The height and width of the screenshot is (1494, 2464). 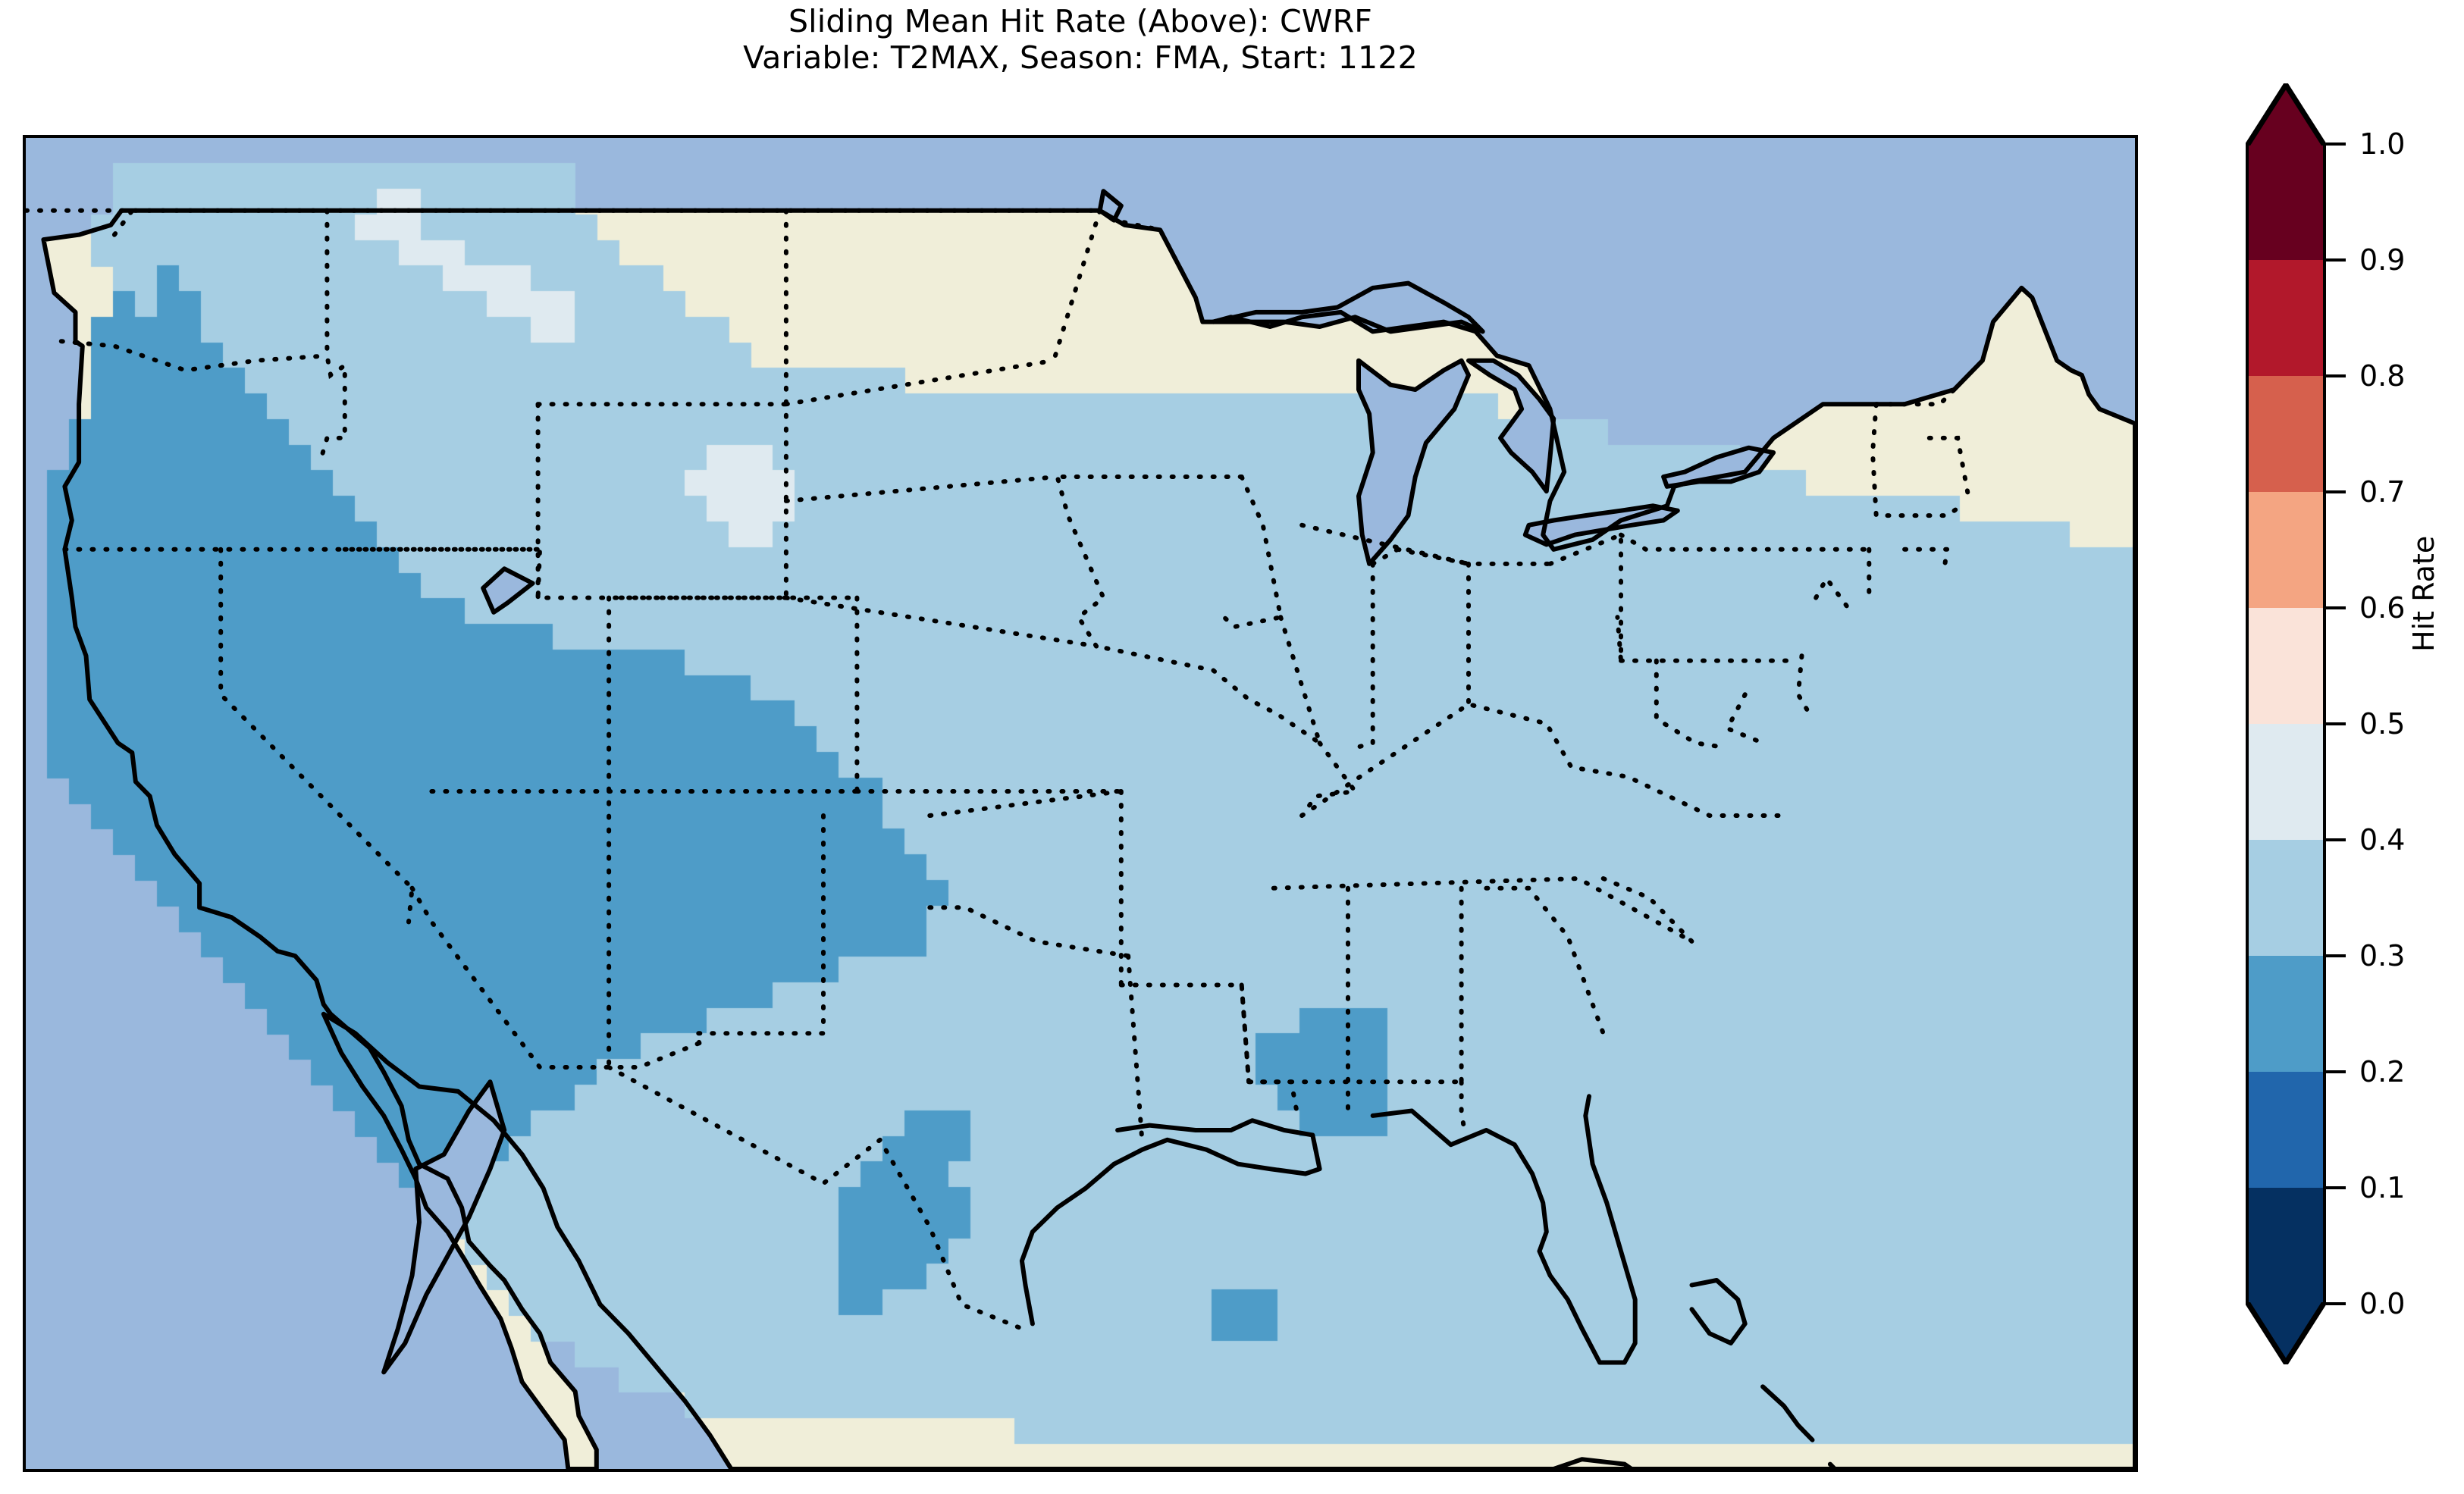 I want to click on colorbar-tick-label: 0.5, so click(x=2382, y=724).